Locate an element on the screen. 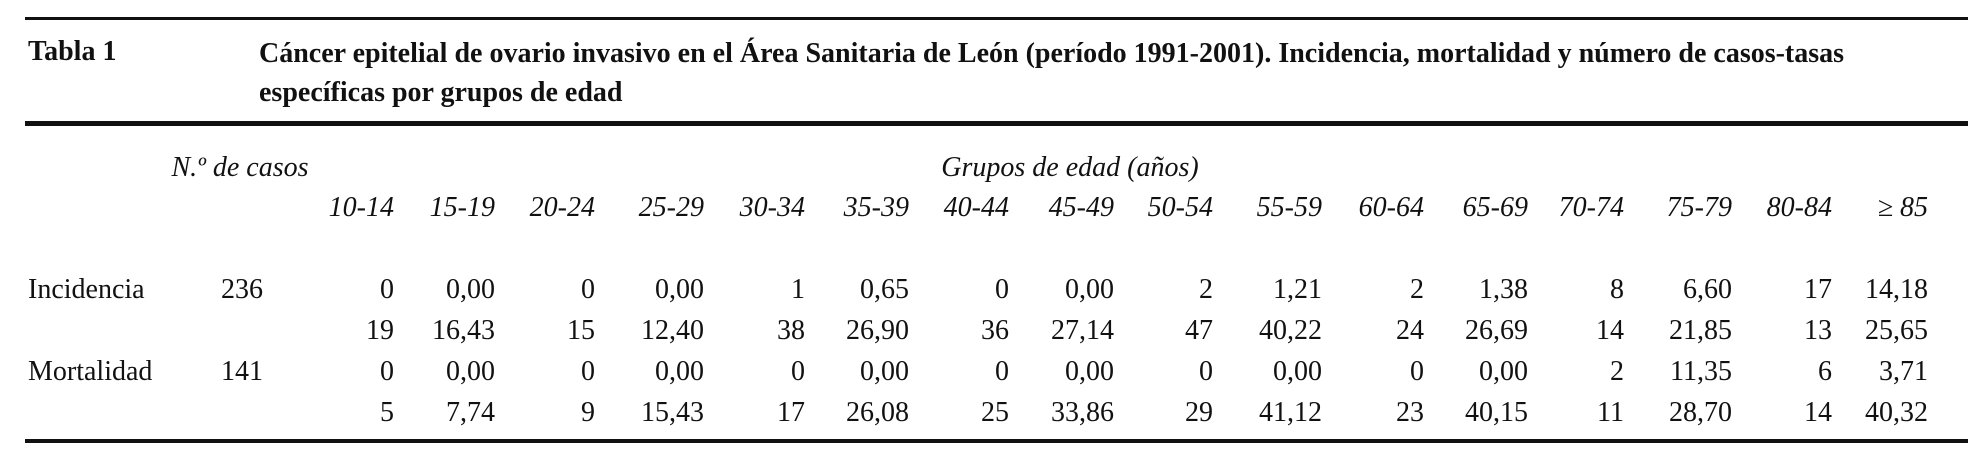 Image resolution: width=1975 pixels, height=455 pixels. age-group-header: 15-19 is located at coordinates (462, 207).